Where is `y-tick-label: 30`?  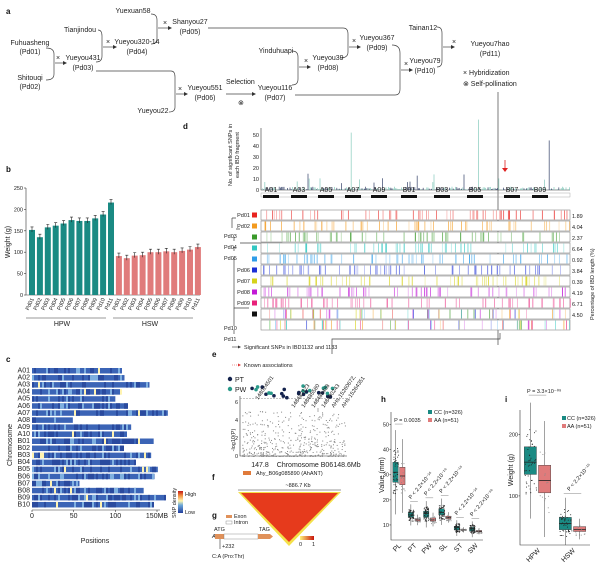 y-tick-label: 30 is located at coordinates (386, 476).